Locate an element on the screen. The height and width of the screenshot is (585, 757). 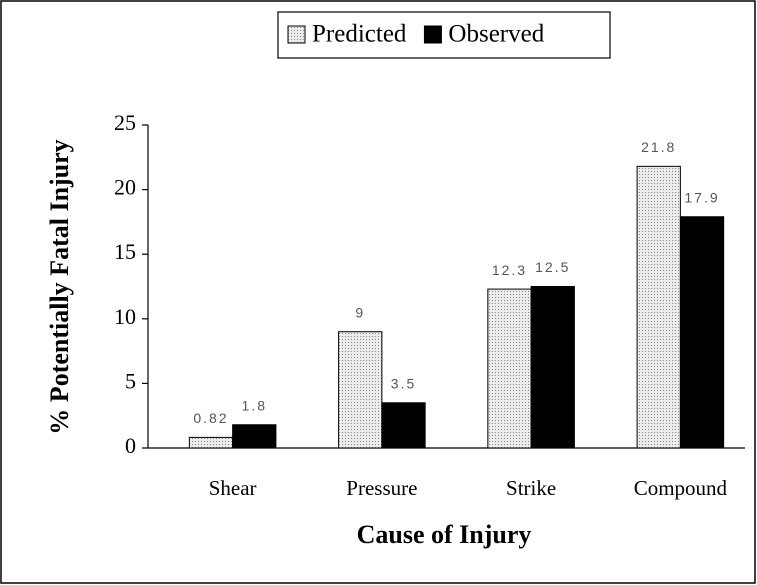
y-tick-label: 20 is located at coordinates (125, 187).